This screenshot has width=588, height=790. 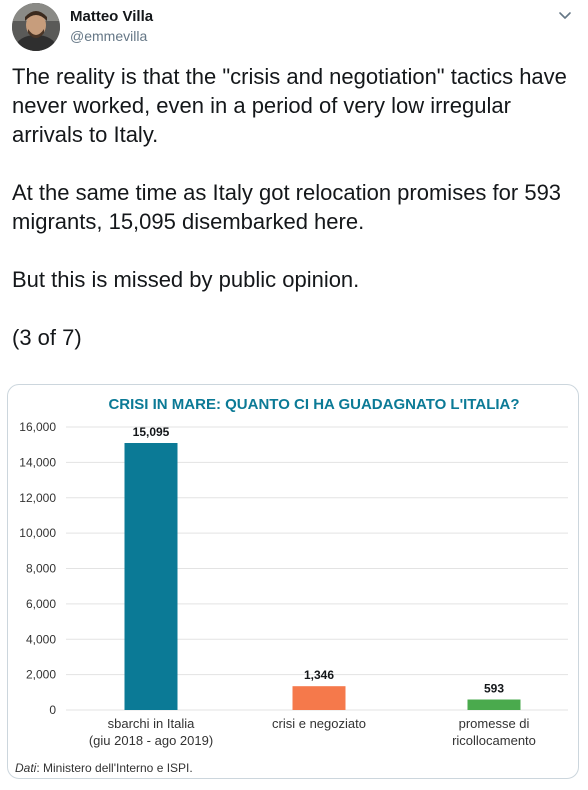 What do you see at coordinates (109, 36) in the screenshot?
I see `user-handle: @emmevilla` at bounding box center [109, 36].